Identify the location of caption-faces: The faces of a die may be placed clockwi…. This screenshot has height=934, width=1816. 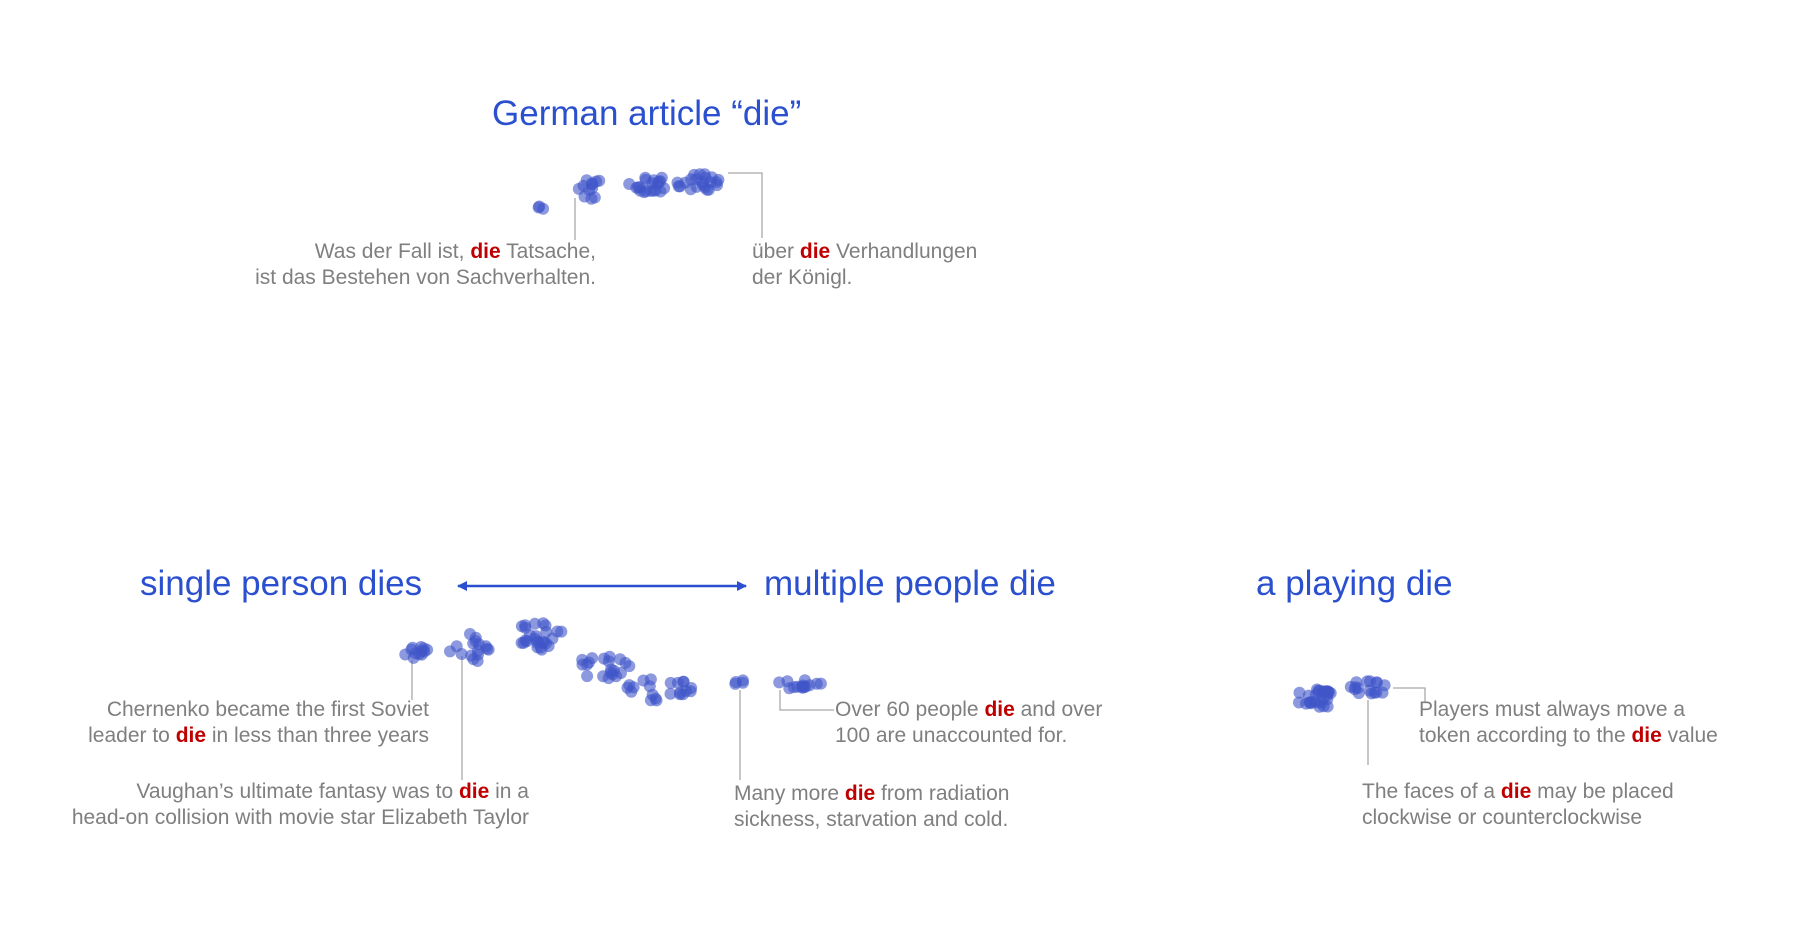
(1518, 804).